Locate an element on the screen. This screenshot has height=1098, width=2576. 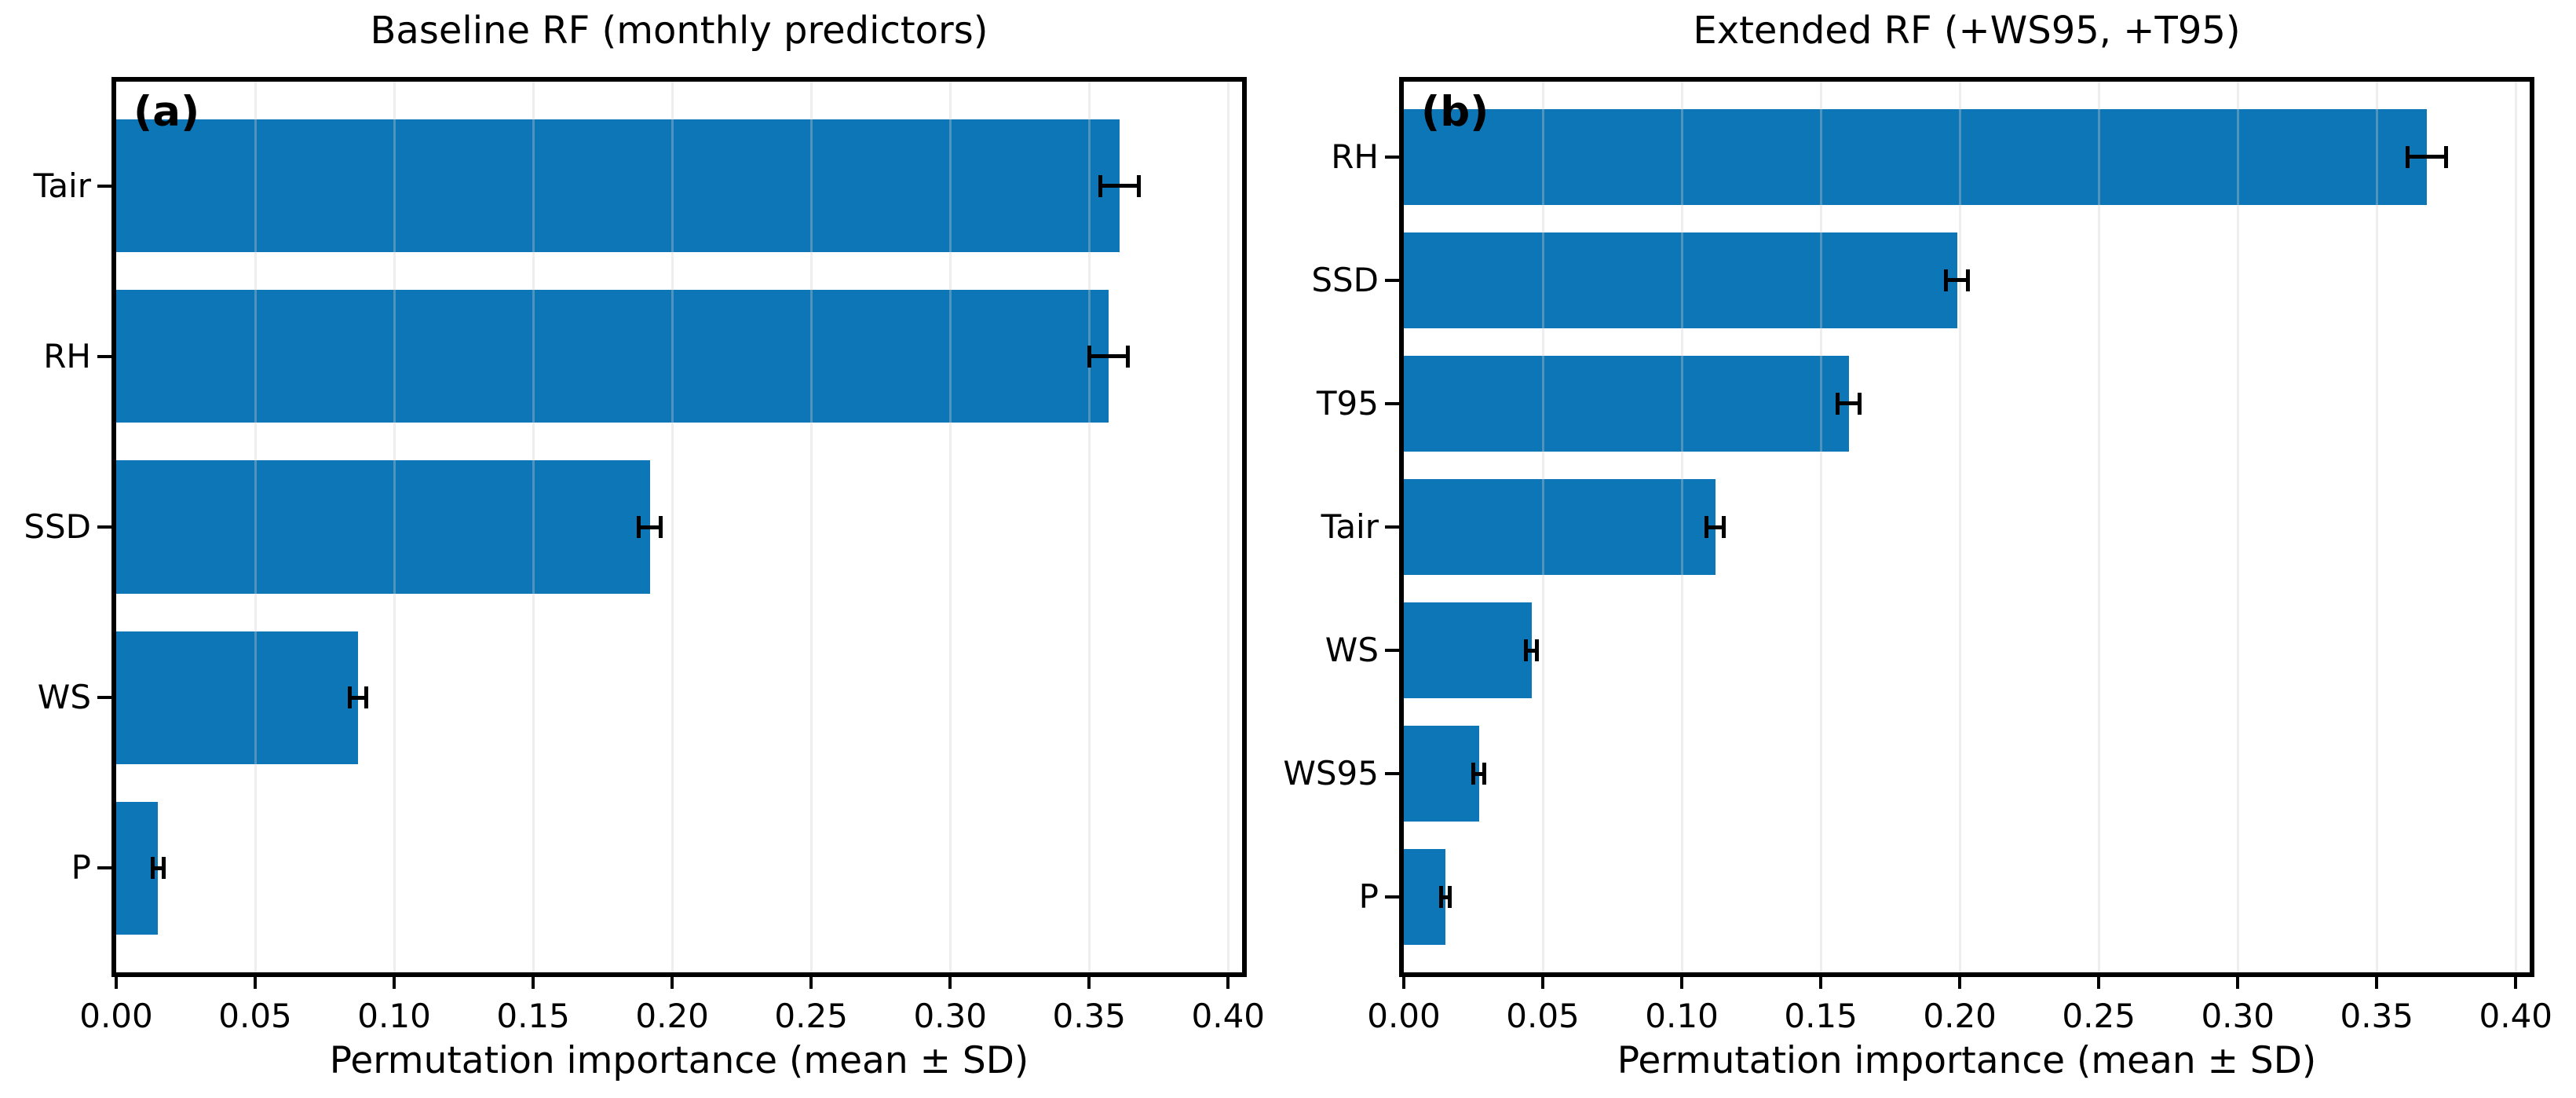
x-axis-label: Permutation importance (mean ± SD) is located at coordinates (679, 1061).